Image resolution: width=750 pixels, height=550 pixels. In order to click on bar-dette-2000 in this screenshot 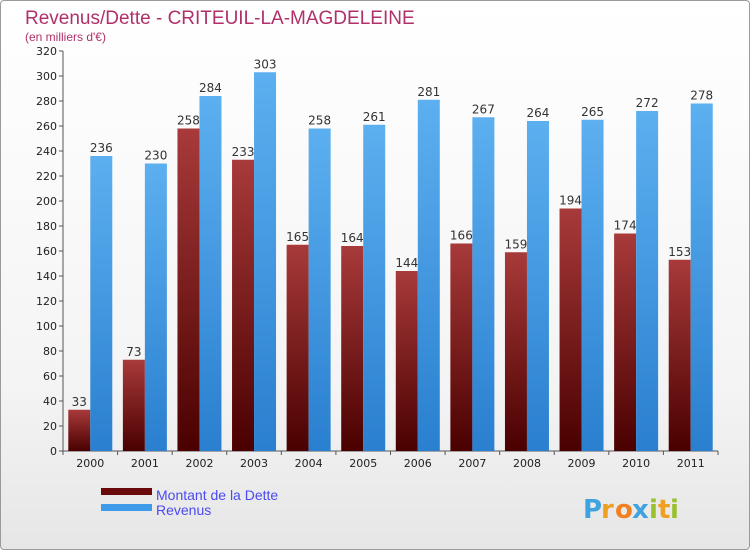, I will do `click(79, 430)`.